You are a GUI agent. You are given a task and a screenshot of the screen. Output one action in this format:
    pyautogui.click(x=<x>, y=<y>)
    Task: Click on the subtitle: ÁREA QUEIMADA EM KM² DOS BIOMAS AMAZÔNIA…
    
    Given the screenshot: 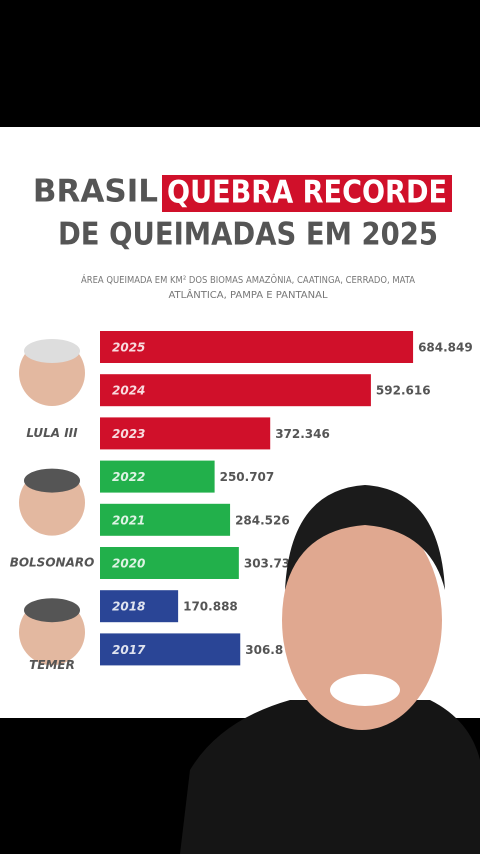 What is the action you would take?
    pyautogui.click(x=248, y=279)
    